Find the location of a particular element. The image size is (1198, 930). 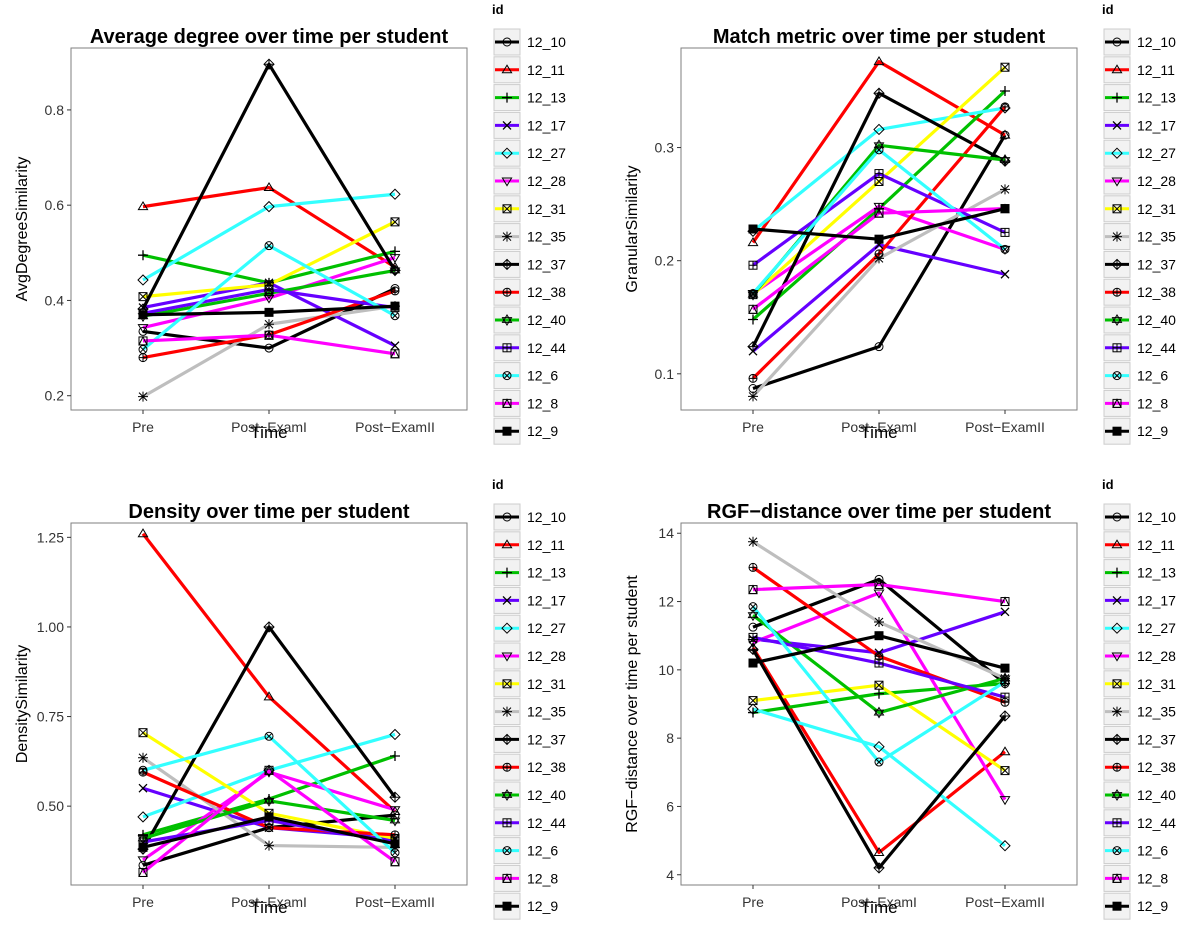

x-axis-title: Time is located at coordinates (268, 432).